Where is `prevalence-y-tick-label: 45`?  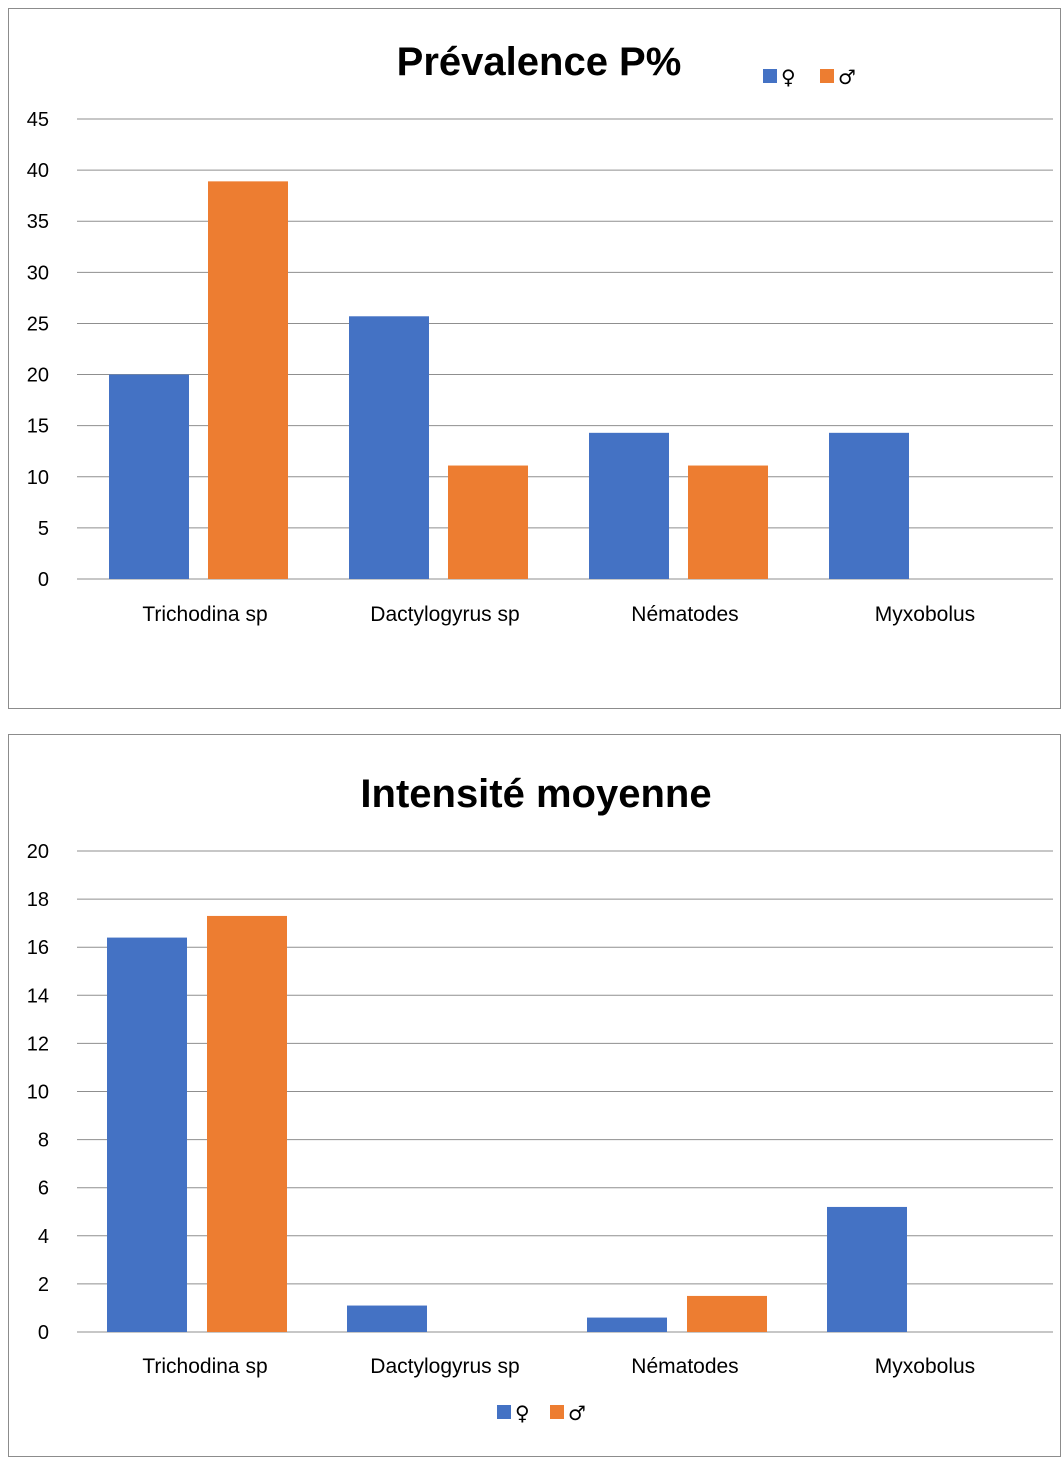 prevalence-y-tick-label: 45 is located at coordinates (38, 120).